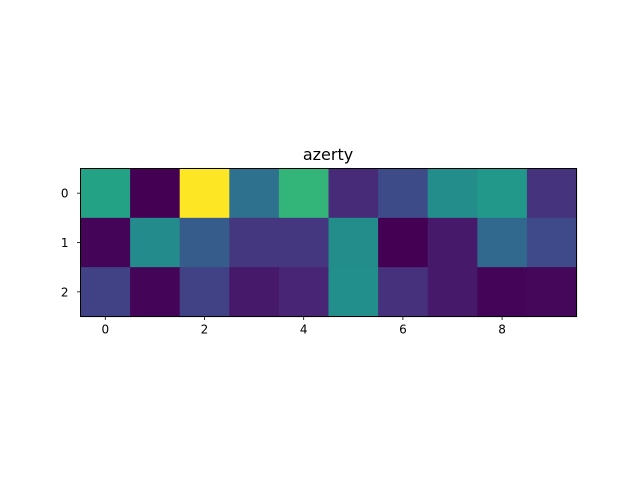 This screenshot has width=640, height=480. I want to click on x-tick-label: 0, so click(105, 330).